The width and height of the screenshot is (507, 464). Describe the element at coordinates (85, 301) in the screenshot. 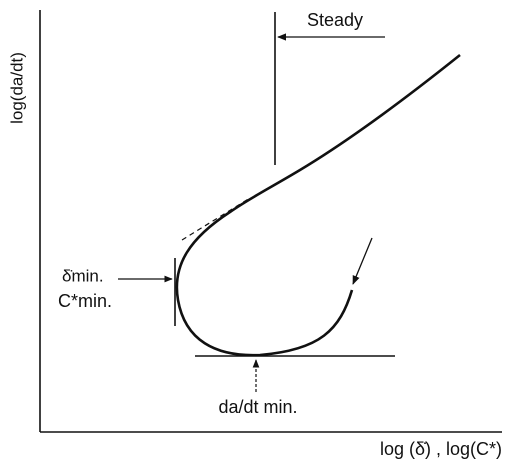

I see `cstar-min-label: C*min.` at that location.